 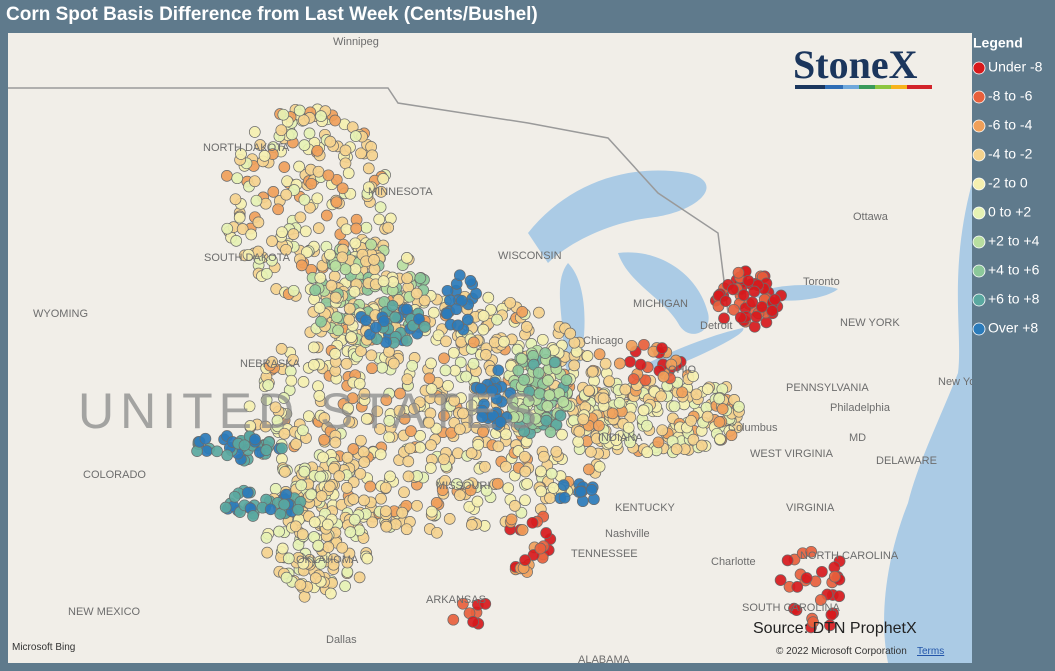 What do you see at coordinates (955, 382) in the screenshot?
I see `place-label: New York` at bounding box center [955, 382].